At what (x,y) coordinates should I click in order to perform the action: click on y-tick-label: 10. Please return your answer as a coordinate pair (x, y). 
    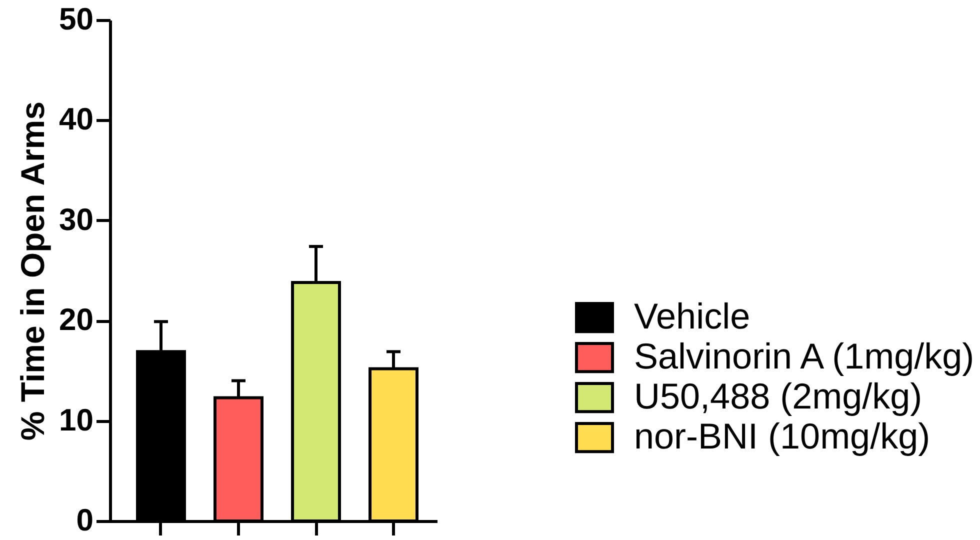
    Looking at the image, I should click on (76, 420).